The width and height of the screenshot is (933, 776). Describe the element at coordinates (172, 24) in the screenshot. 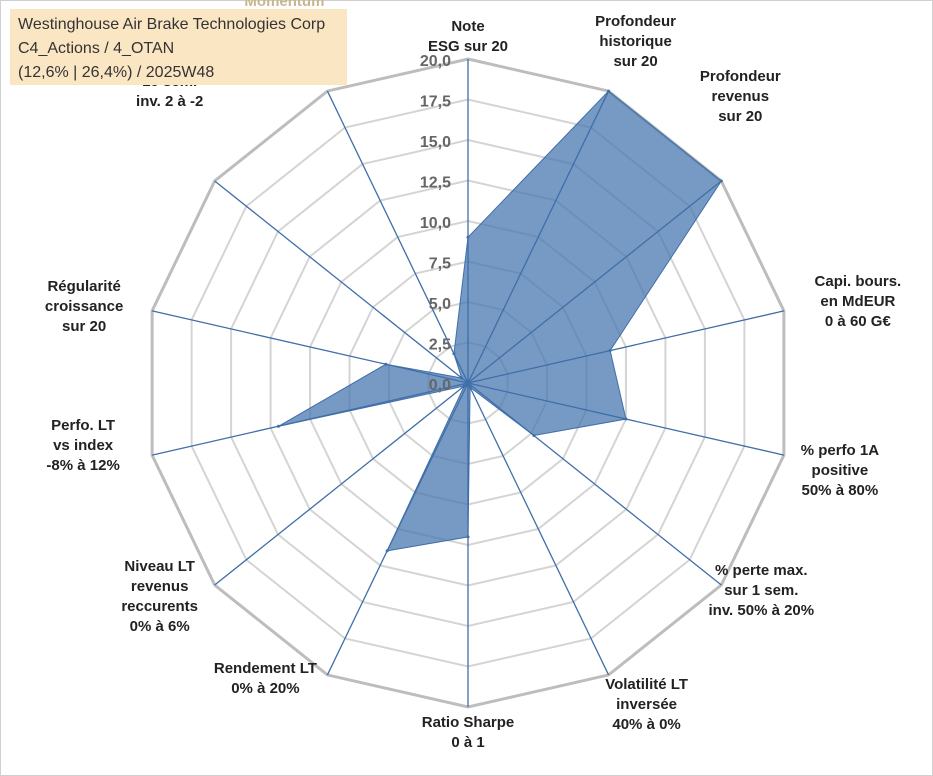

I see `company-name: Westinghouse Air Brake Technologies Corp` at that location.